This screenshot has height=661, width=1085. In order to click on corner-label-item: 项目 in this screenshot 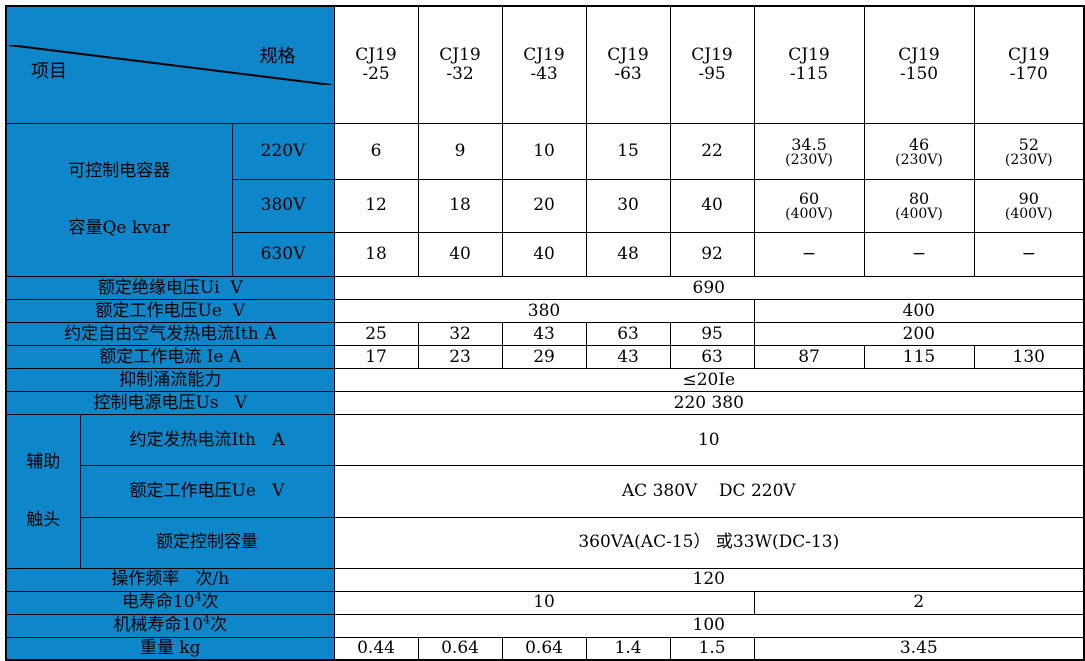, I will do `click(49, 71)`.